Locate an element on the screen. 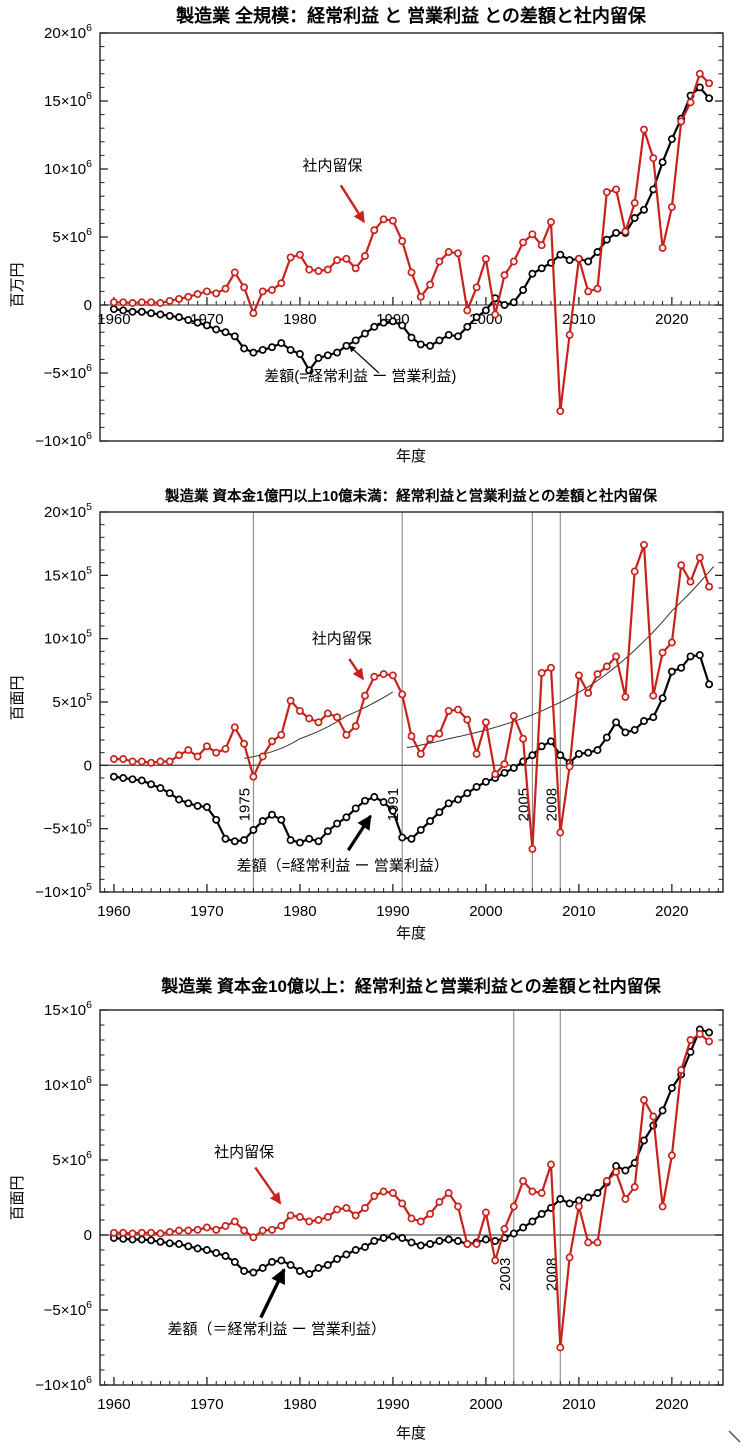 This screenshot has width=744, height=1446. y-tick-label: −5×10⁵ is located at coordinates (68, 828).